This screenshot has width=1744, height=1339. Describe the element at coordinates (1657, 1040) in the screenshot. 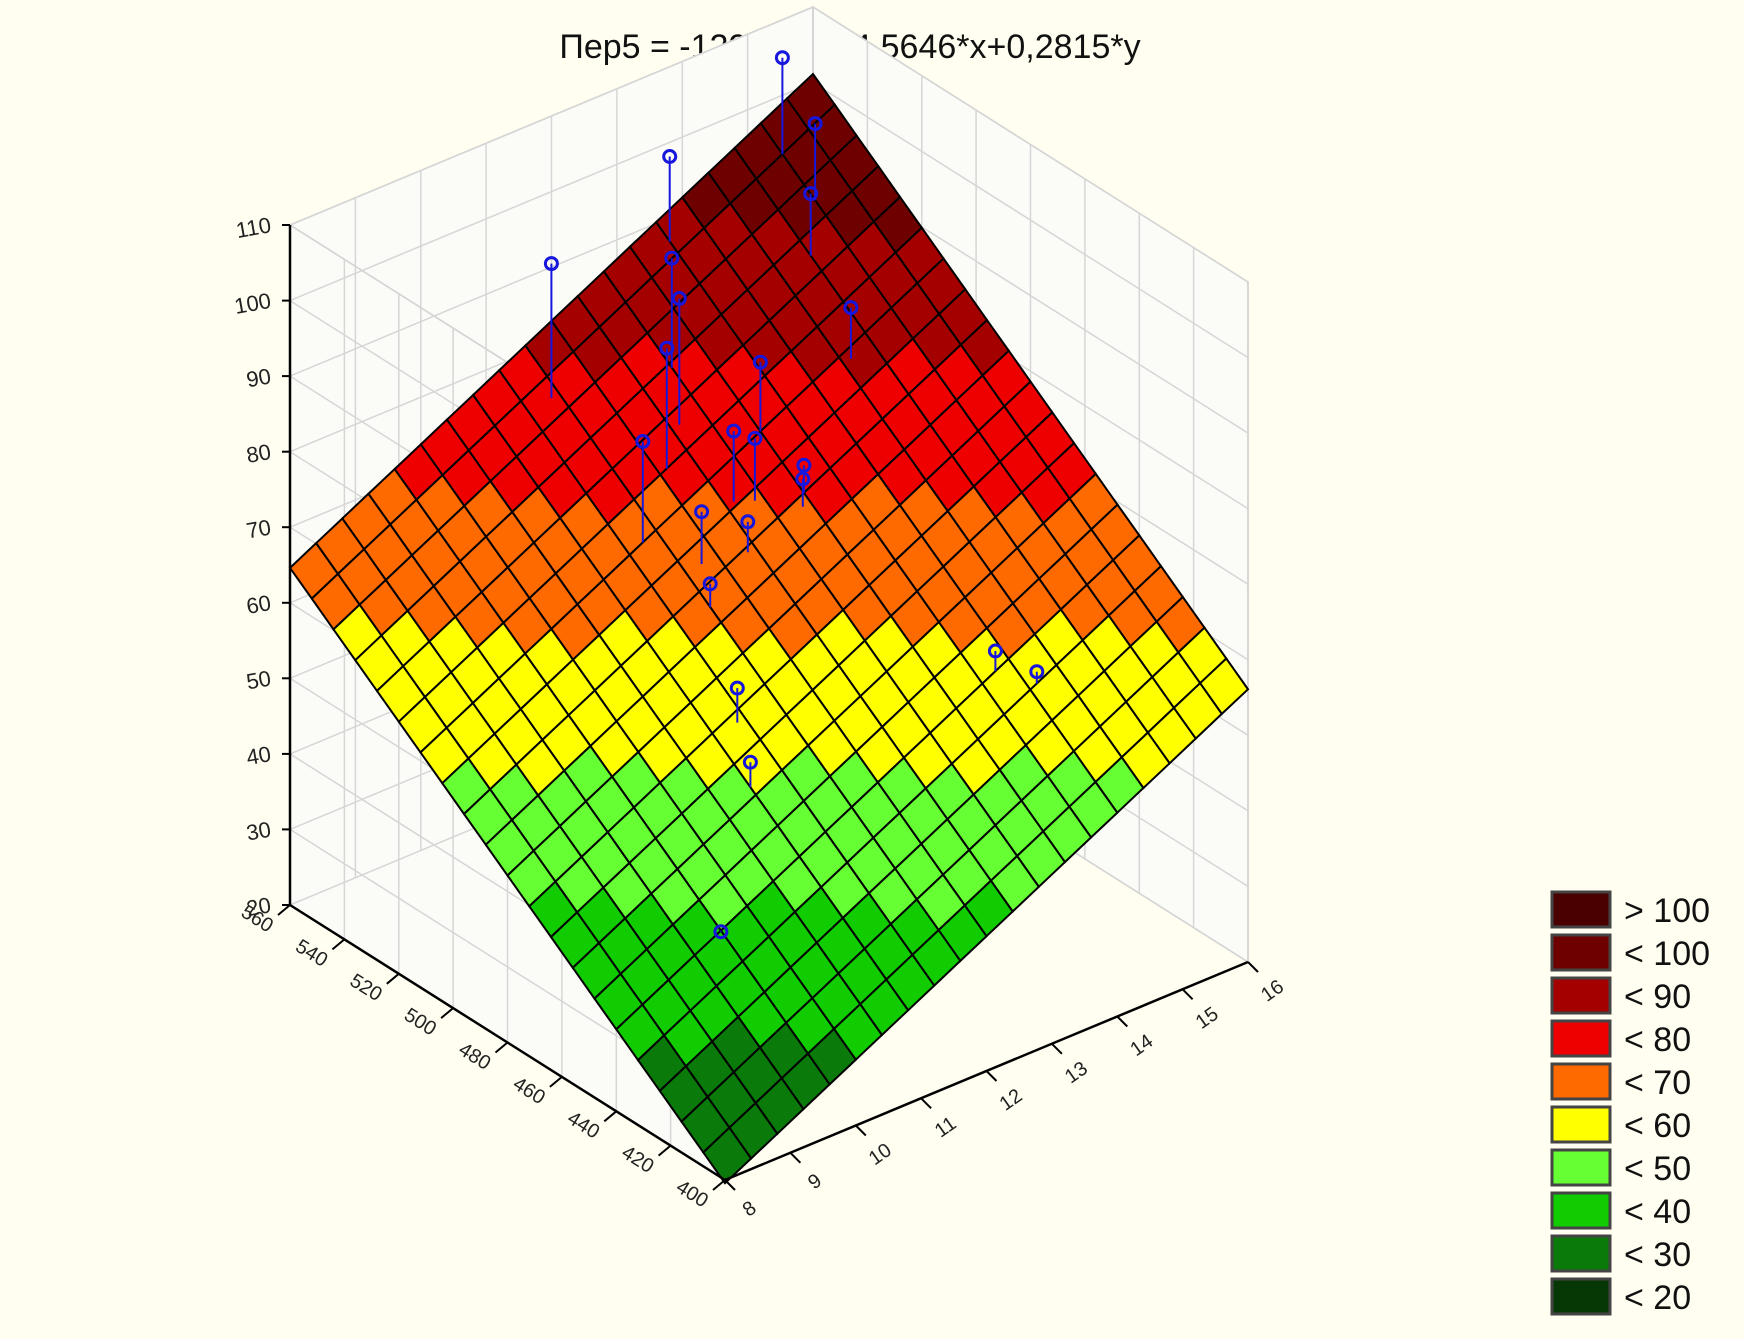

I see `legend-label: < 80` at that location.